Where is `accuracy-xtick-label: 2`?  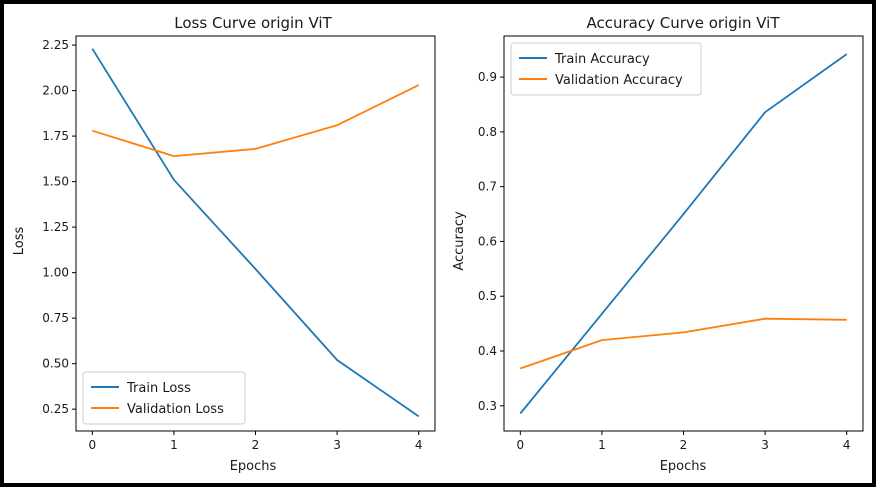
accuracy-xtick-label: 2 is located at coordinates (684, 445).